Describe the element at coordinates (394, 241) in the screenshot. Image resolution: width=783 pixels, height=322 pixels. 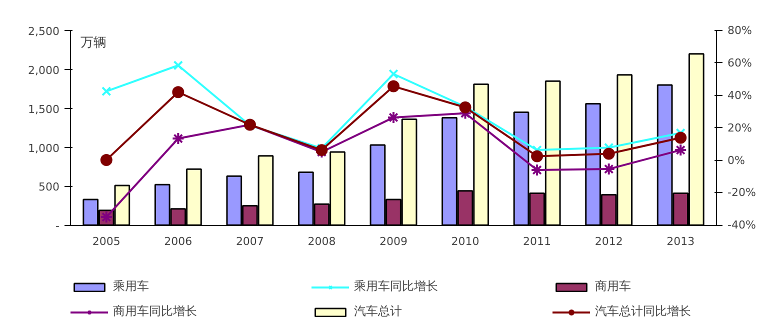
I see `x-tick-label: 2009` at that location.